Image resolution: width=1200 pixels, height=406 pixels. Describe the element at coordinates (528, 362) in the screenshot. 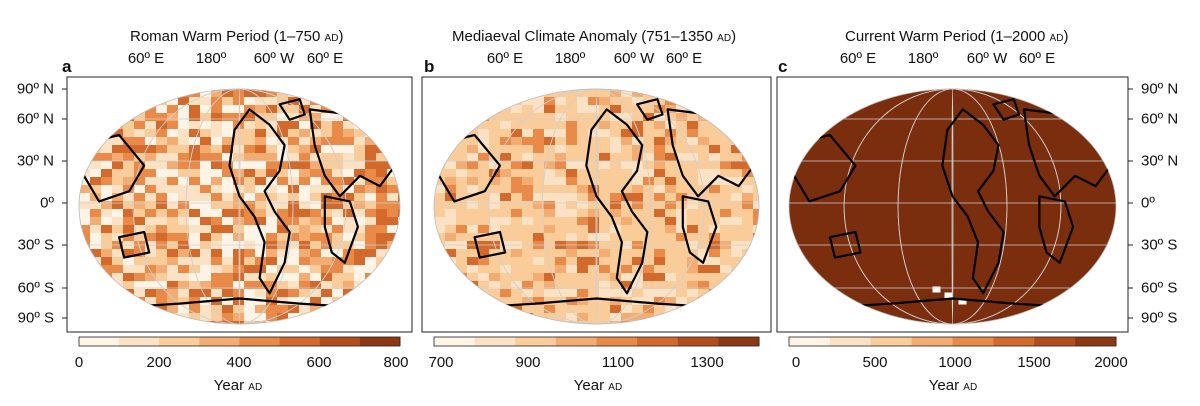

I see `cb-b-tick-1: 900` at that location.